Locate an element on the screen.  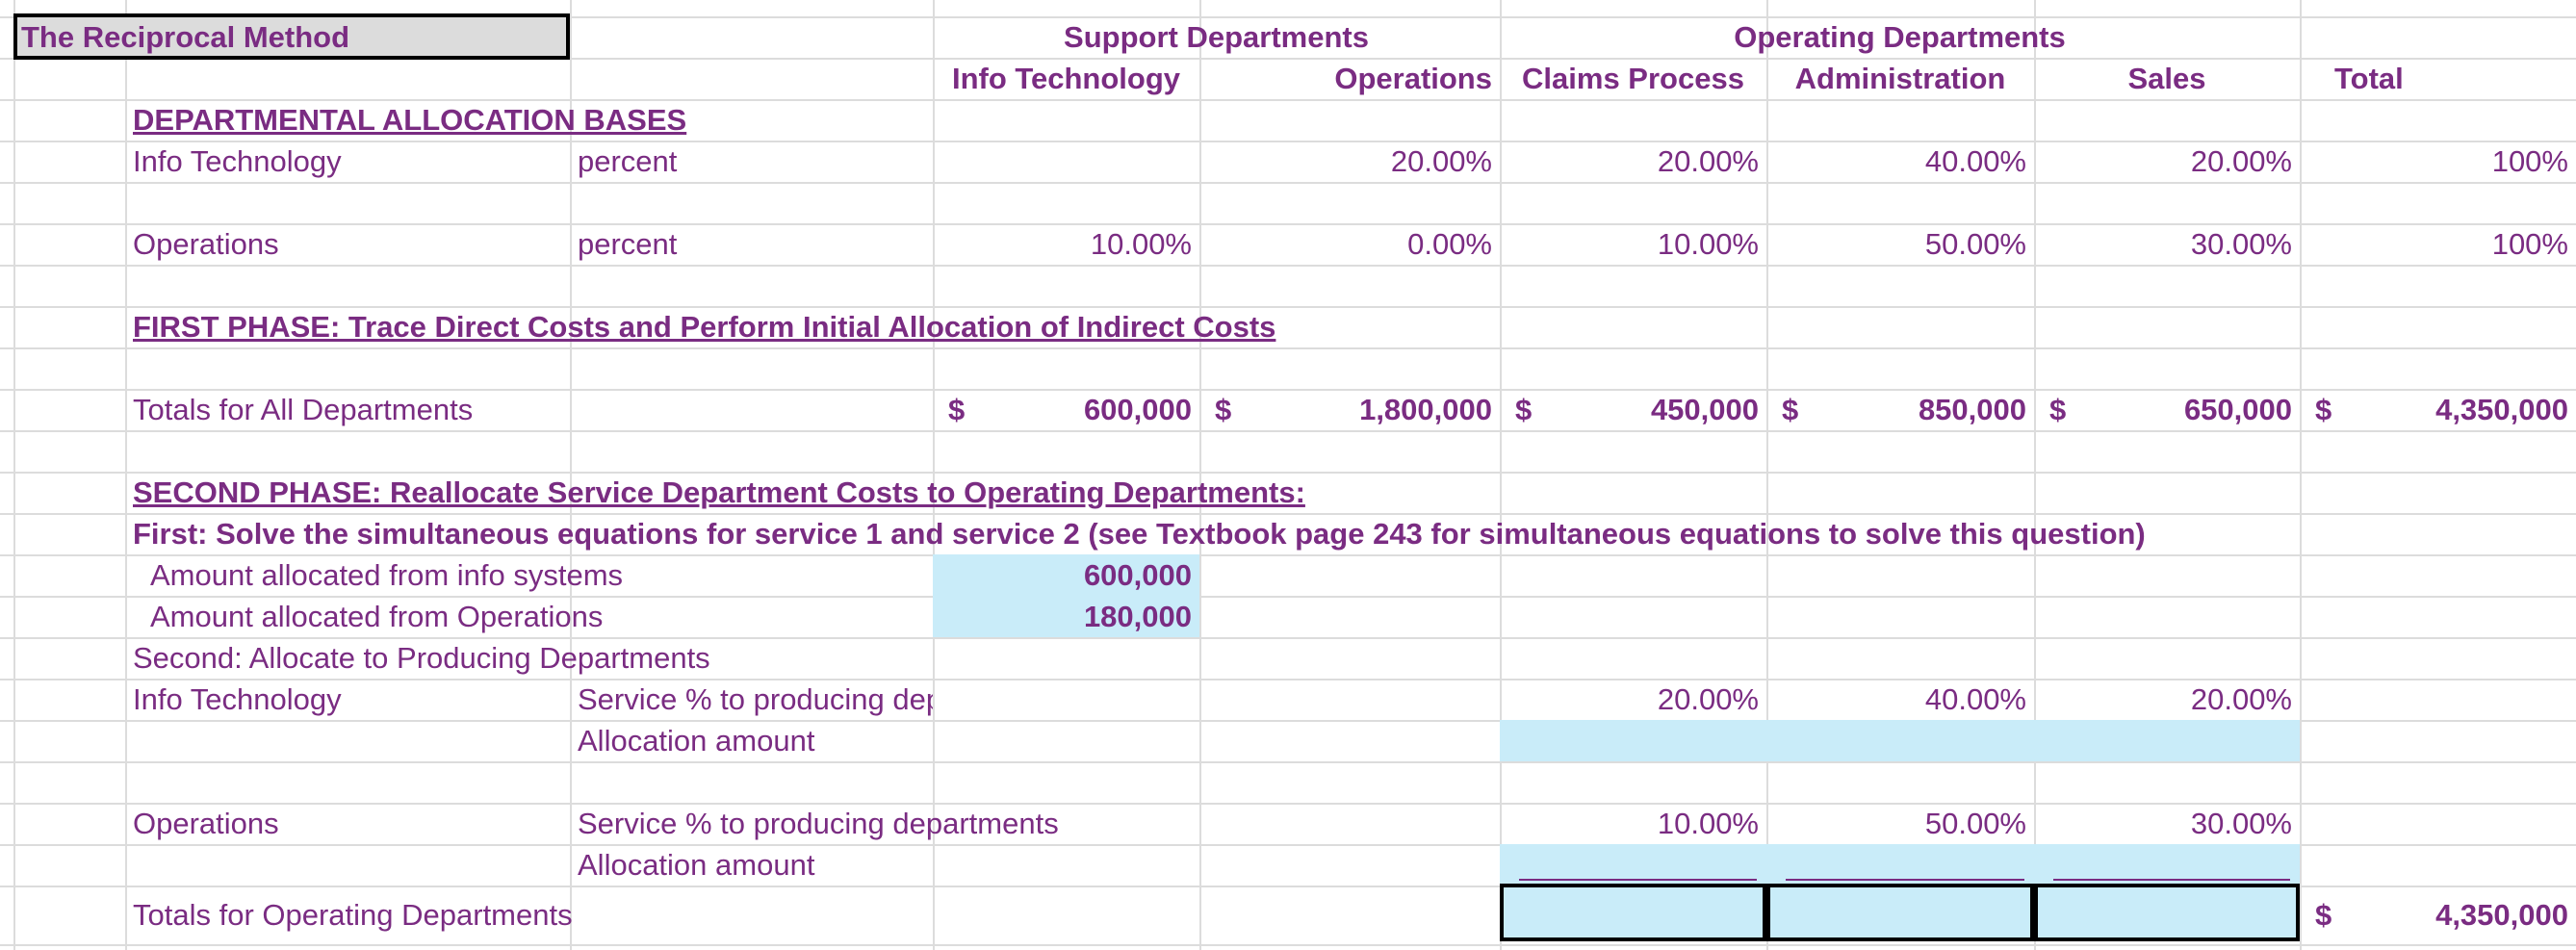
amount-cell: 1,800,000 is located at coordinates (1425, 409).